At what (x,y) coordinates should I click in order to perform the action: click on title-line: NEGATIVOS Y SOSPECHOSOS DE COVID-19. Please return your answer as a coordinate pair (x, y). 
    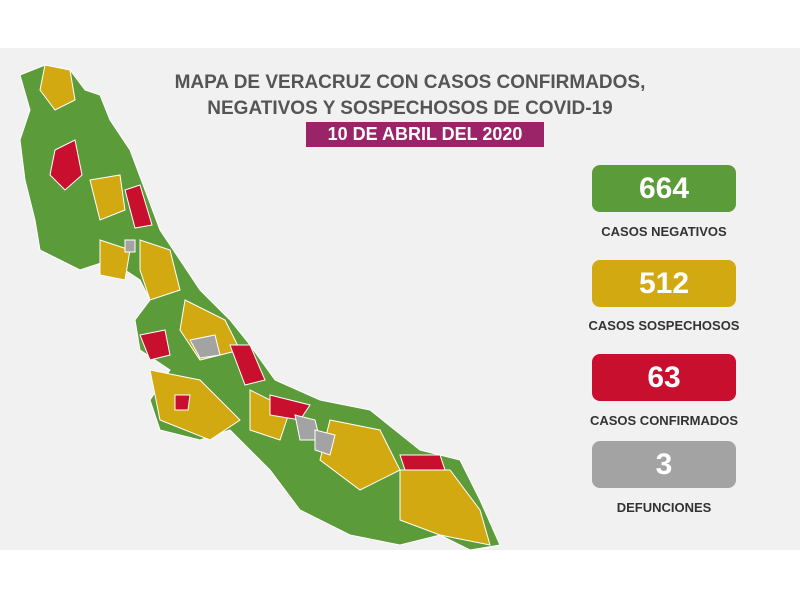
    Looking at the image, I should click on (410, 108).